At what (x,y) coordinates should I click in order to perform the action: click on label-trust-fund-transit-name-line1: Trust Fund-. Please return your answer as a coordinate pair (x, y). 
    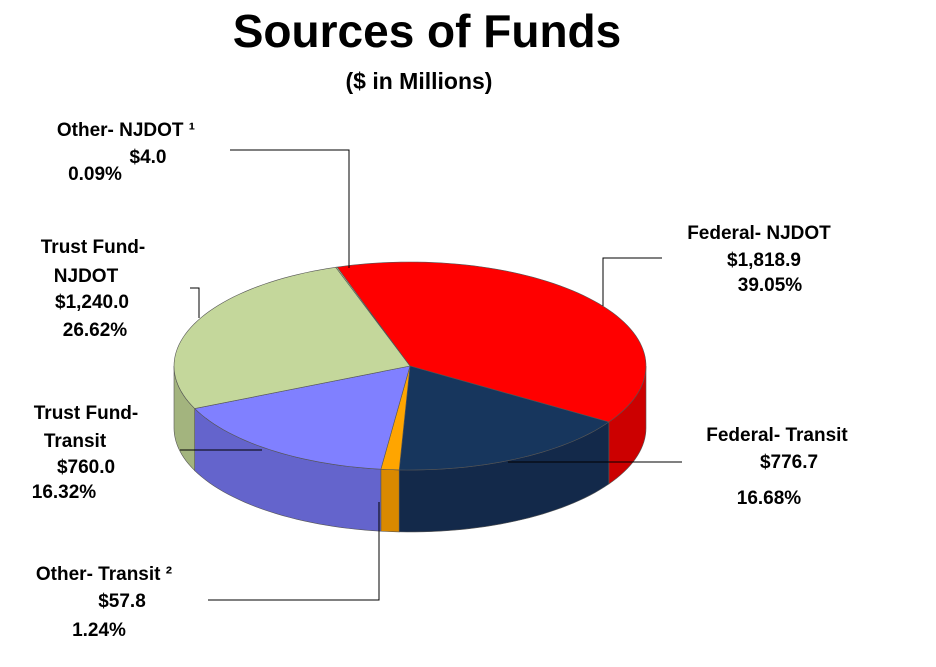
    Looking at the image, I should click on (86, 413).